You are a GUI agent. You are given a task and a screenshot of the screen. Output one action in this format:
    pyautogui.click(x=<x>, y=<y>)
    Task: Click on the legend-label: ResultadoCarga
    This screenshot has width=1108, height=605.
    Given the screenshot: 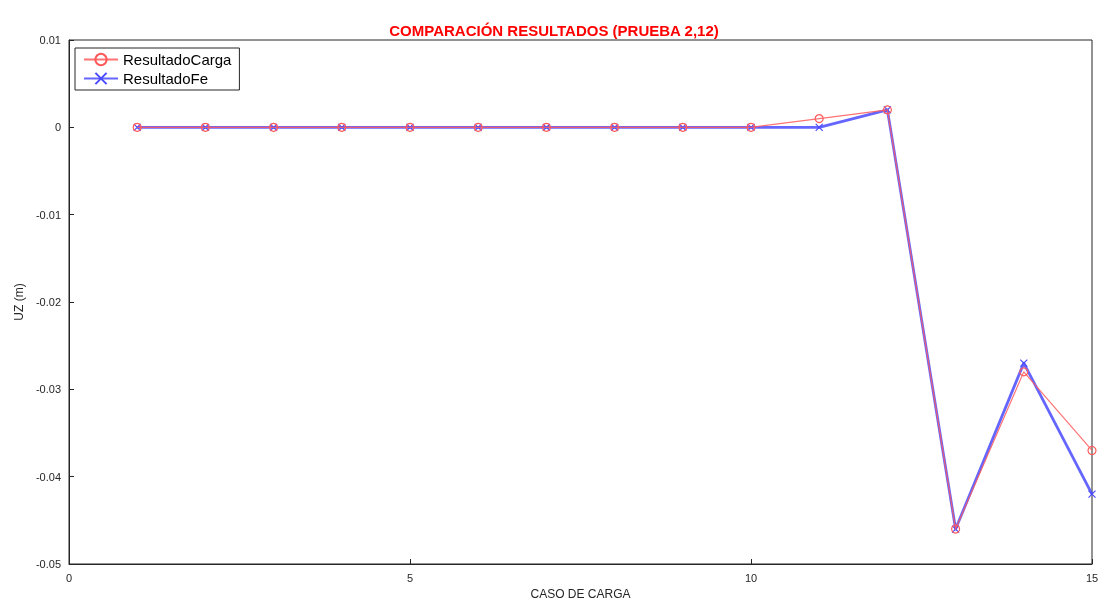 What is the action you would take?
    pyautogui.click(x=178, y=59)
    